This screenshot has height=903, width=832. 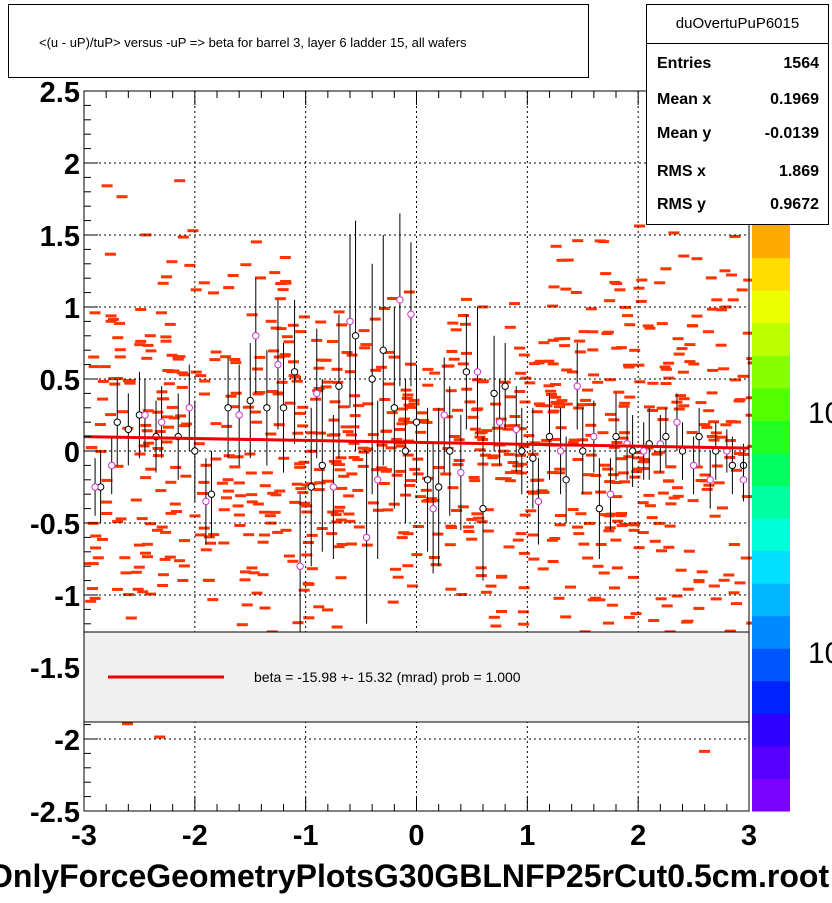 I want to click on y-tick-labels: 2.5 2 1.5 1 0.5 0 -0.5 -1 -1.5 -2 -2.5, so click(x=55, y=453).